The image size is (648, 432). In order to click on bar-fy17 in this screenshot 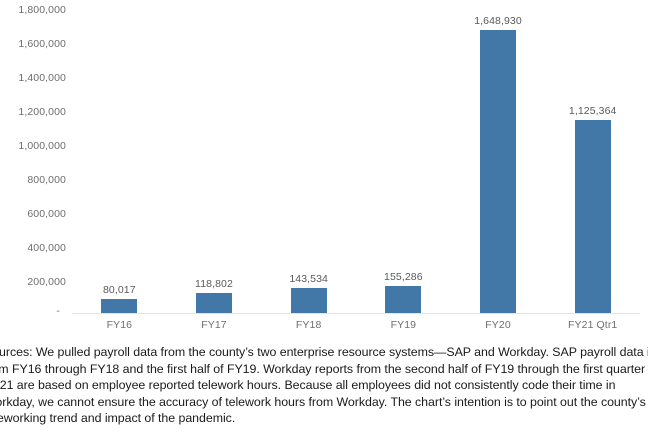, I will do `click(214, 303)`.